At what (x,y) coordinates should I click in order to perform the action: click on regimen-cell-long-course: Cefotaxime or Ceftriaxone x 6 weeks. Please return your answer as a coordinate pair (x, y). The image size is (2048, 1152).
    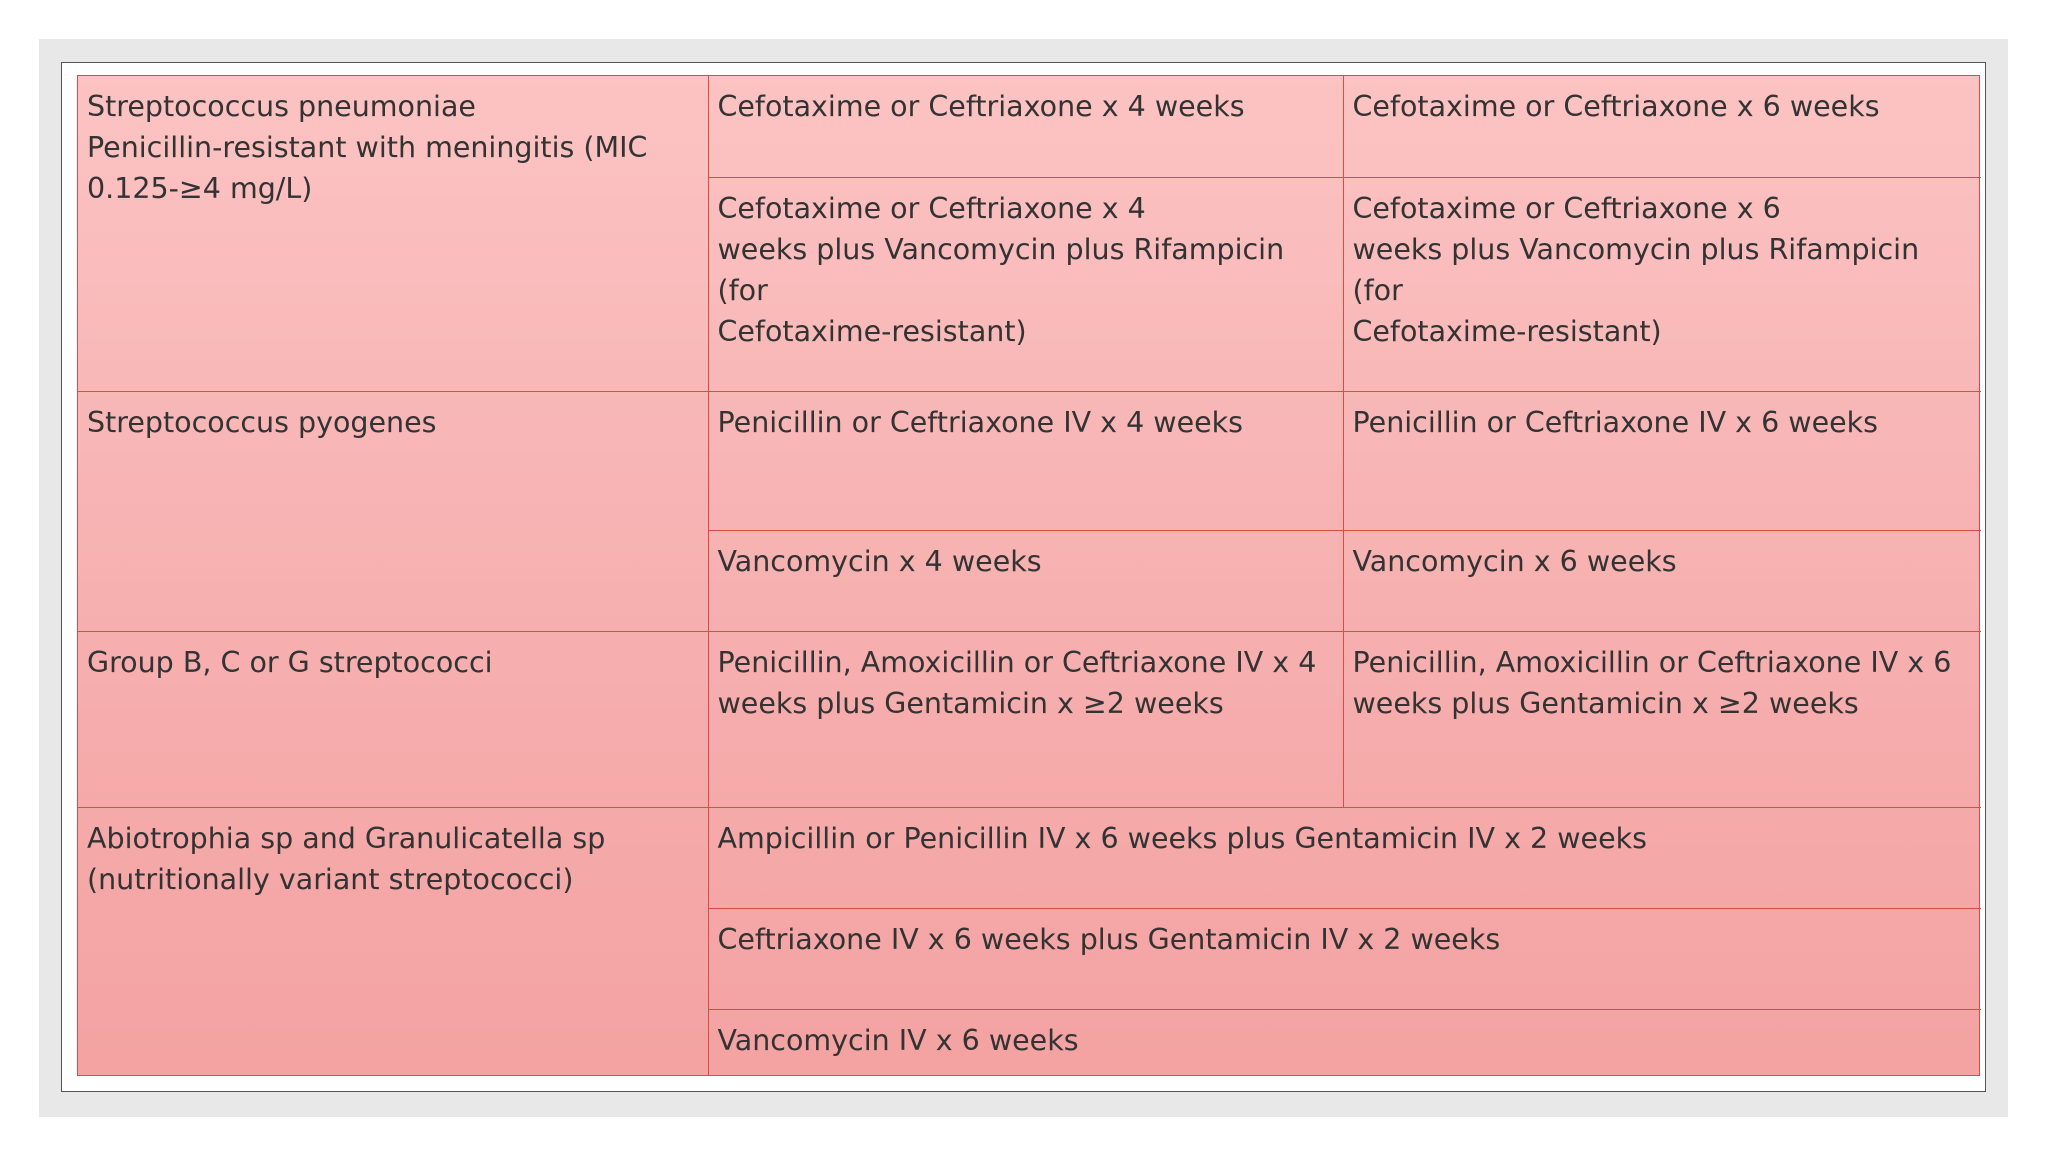
    Looking at the image, I should click on (1661, 127).